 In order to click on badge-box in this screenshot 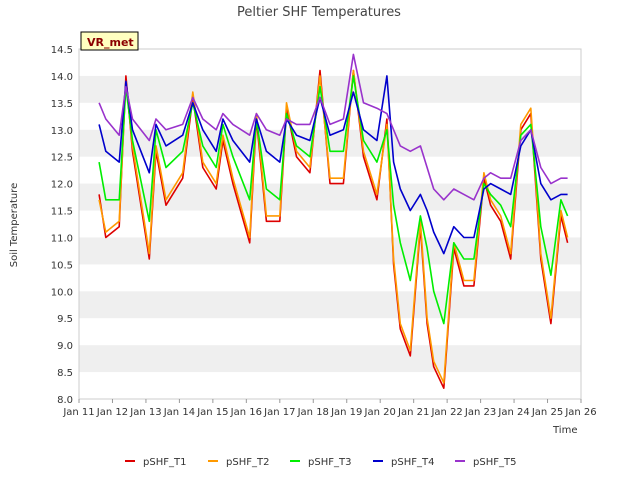, I will do `click(109, 41)`.